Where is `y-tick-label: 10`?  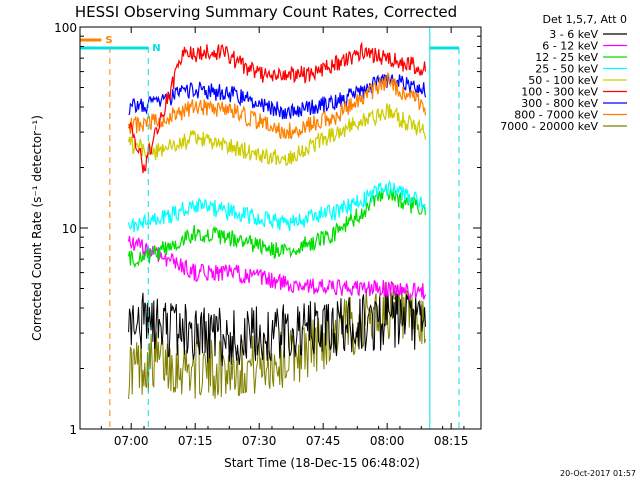
y-tick-label: 10 is located at coordinates (69, 229).